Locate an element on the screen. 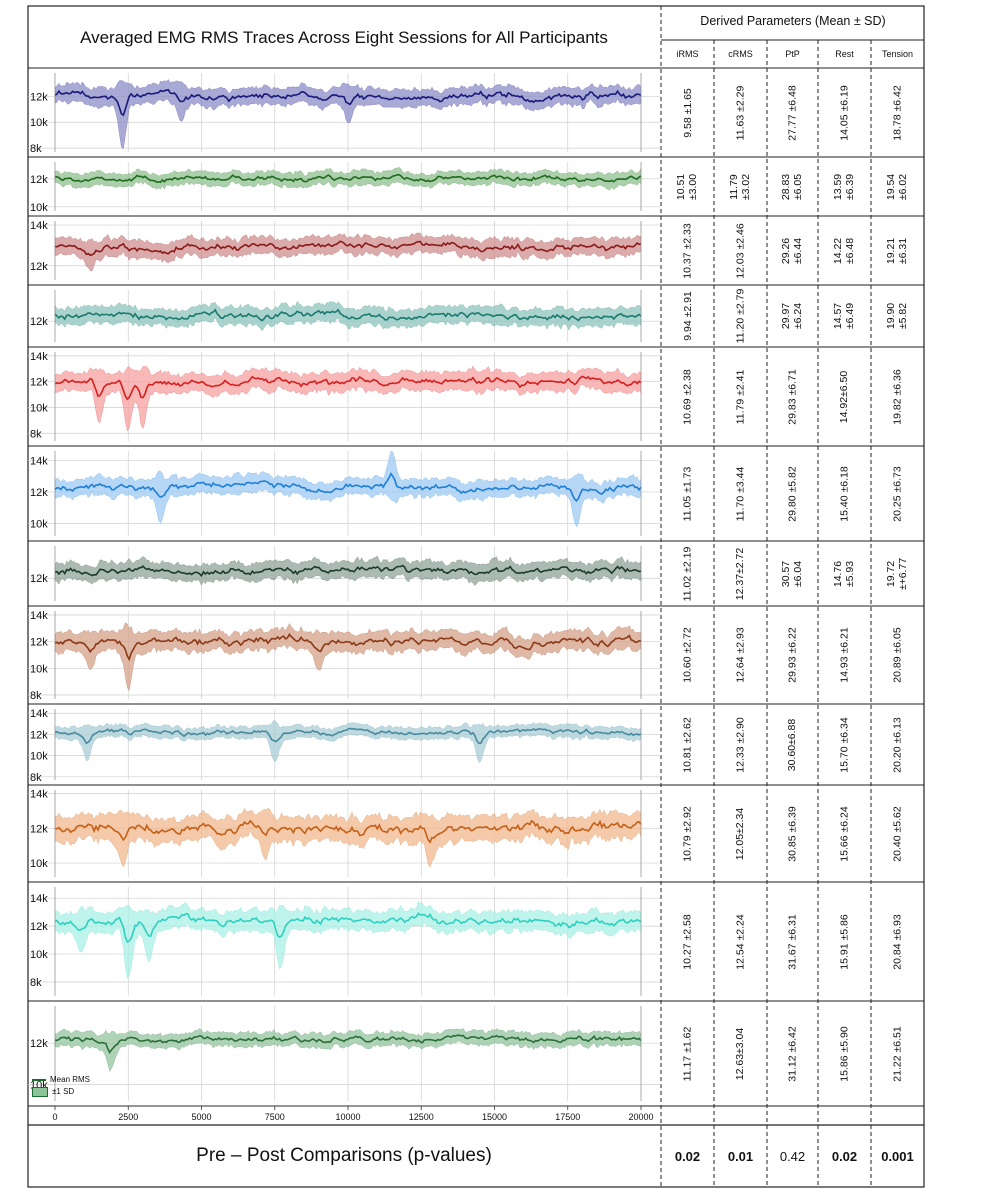 The width and height of the screenshot is (1000, 1195). table-cell: 19.72 ±+6.77 is located at coordinates (897, 573).